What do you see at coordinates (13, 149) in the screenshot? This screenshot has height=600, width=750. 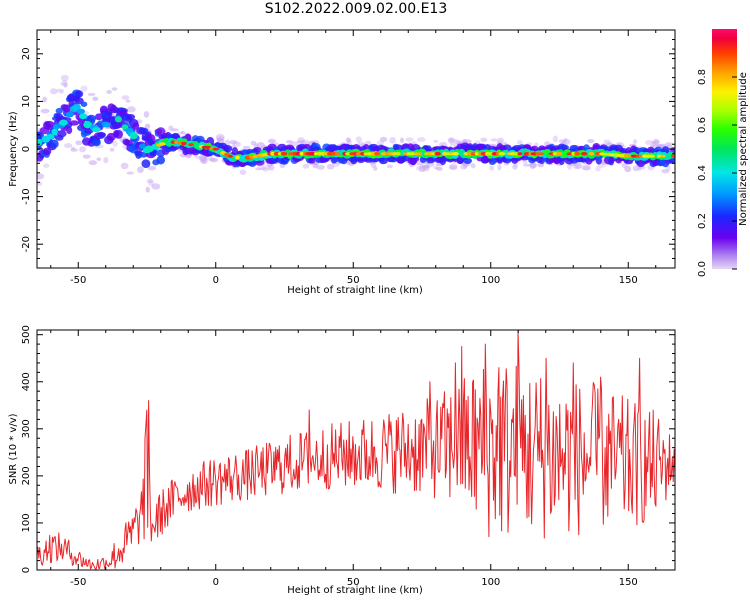 I see `spectrogram-ylabel: Frequency (Hz)` at bounding box center [13, 149].